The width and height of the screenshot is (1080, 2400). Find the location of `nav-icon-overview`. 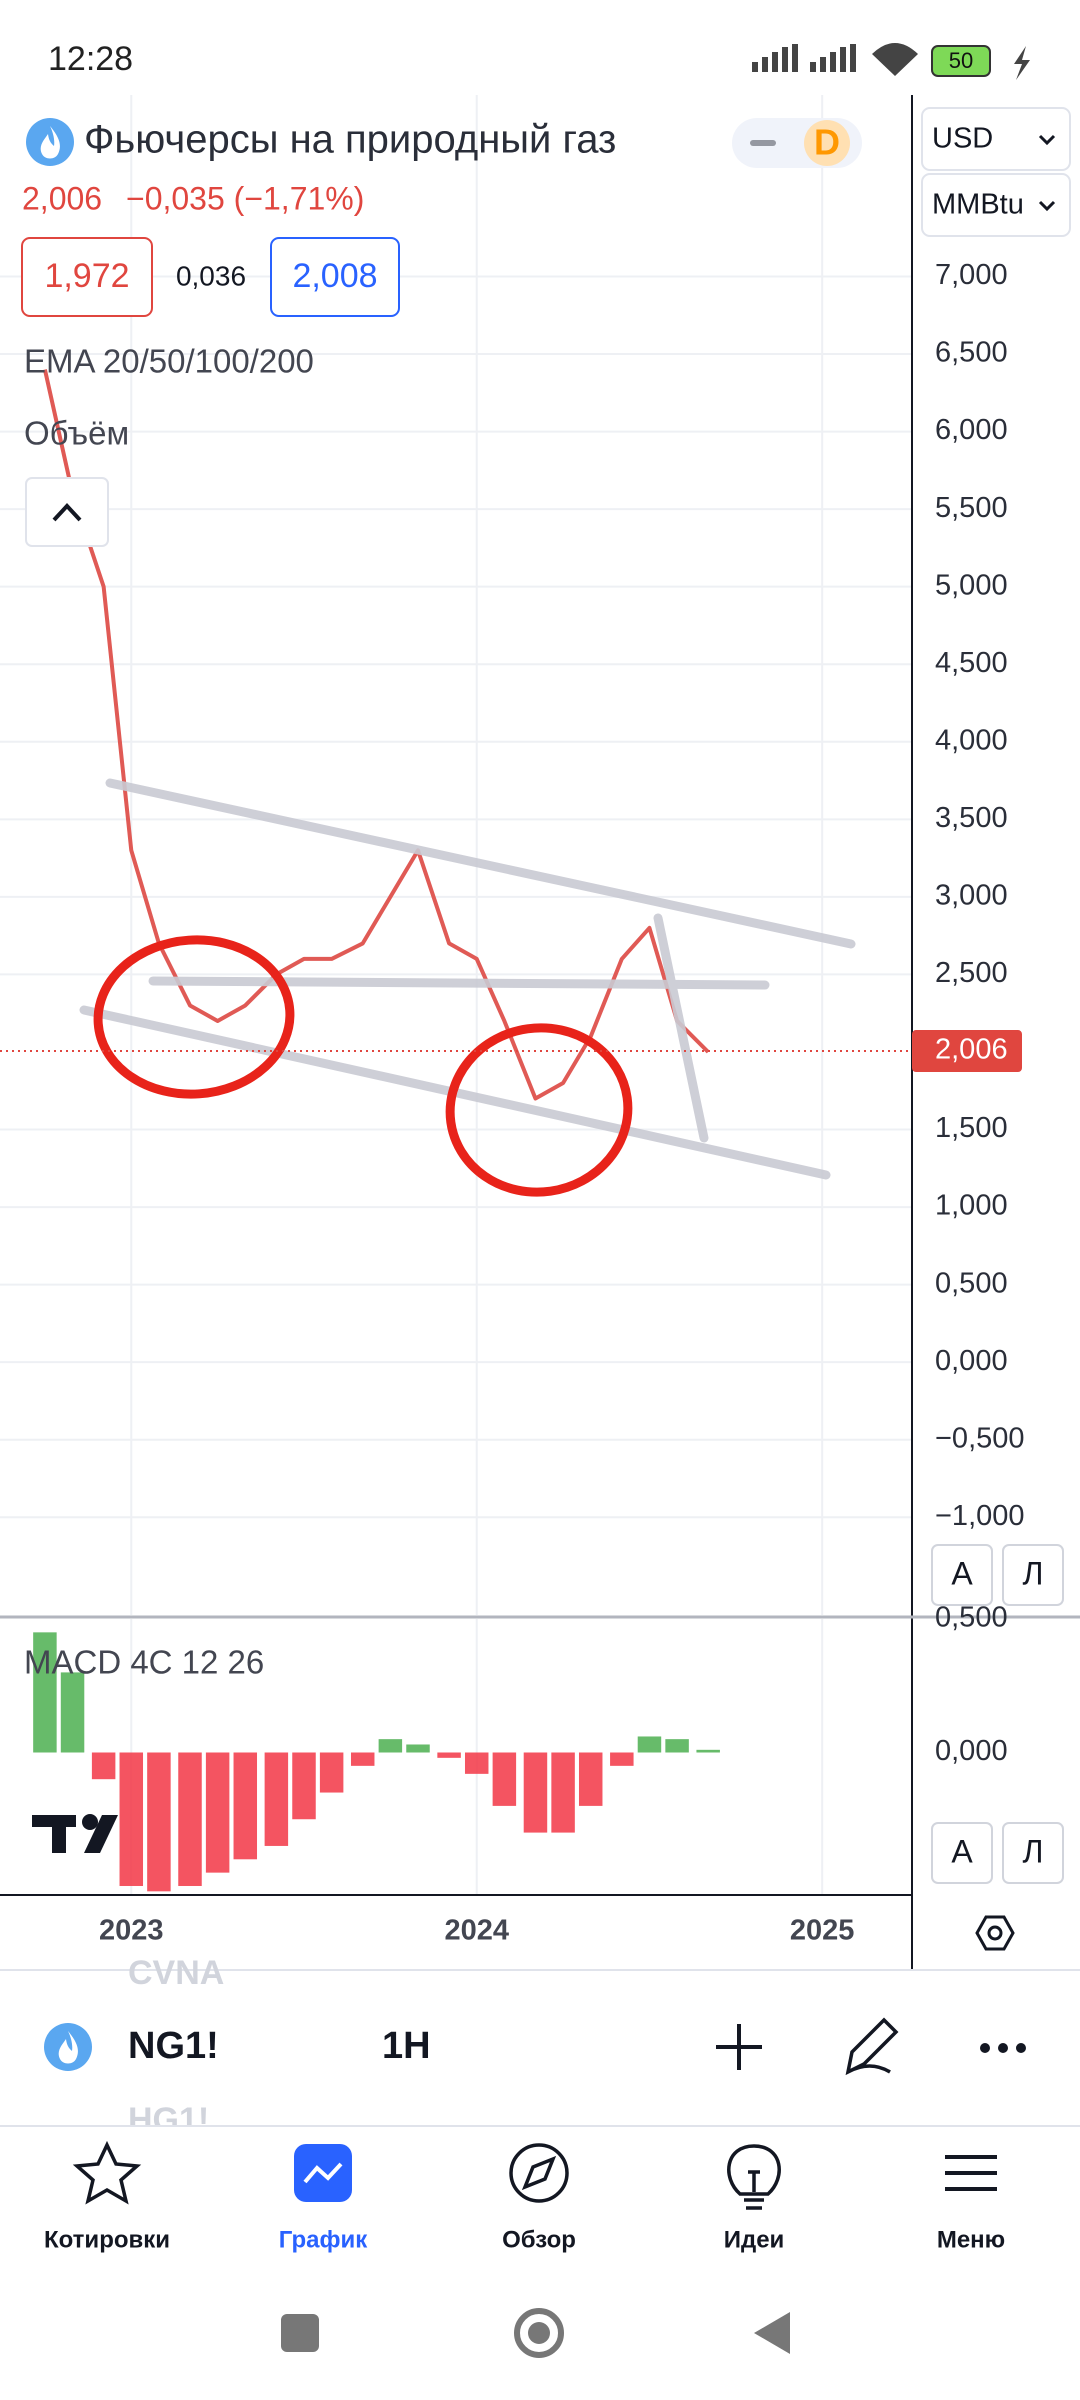

nav-icon-overview is located at coordinates (539, 2173).